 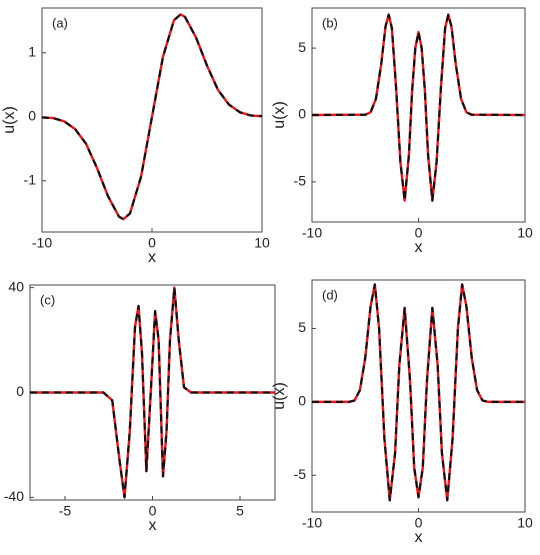 I want to click on y-tick-label: -1, so click(x=30, y=180).